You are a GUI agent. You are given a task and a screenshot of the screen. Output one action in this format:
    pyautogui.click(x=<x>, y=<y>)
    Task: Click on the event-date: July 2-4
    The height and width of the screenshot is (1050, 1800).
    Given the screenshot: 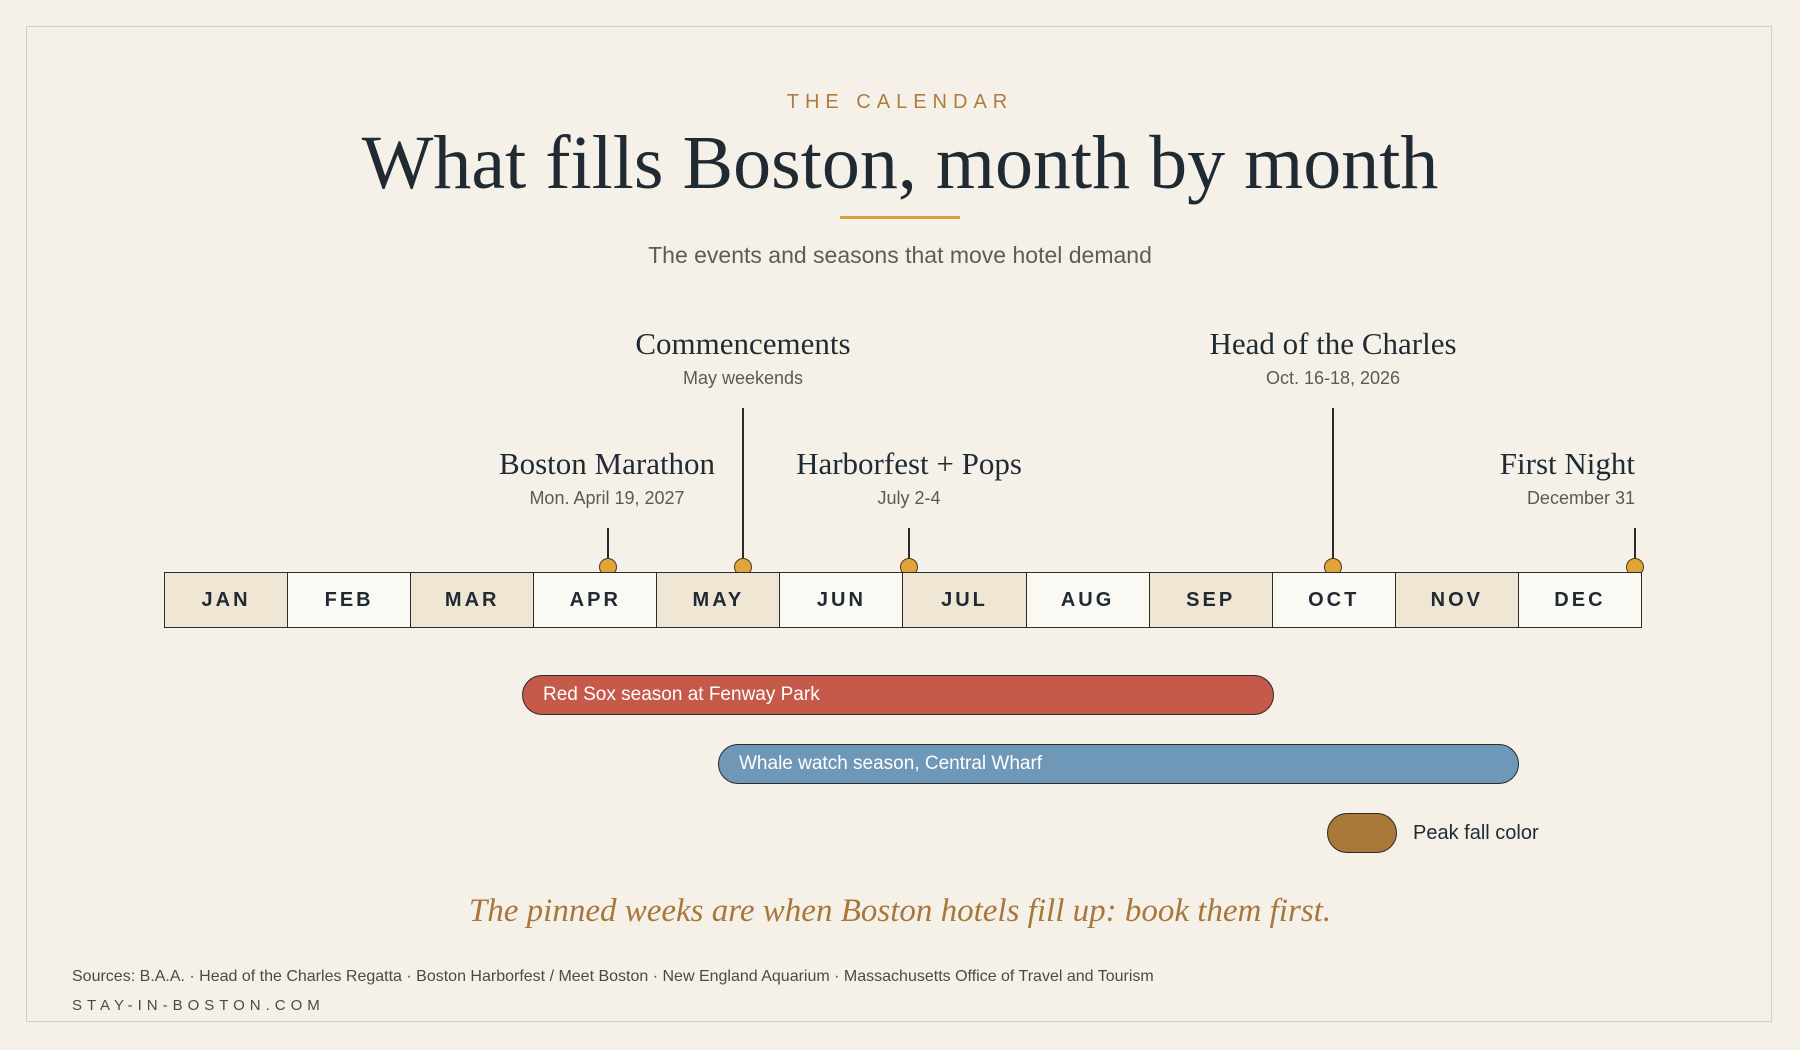 What is the action you would take?
    pyautogui.click(x=909, y=498)
    